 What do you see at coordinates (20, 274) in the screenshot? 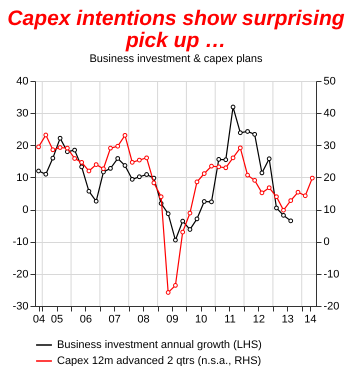
I see `y-tick-label: -20` at bounding box center [20, 274].